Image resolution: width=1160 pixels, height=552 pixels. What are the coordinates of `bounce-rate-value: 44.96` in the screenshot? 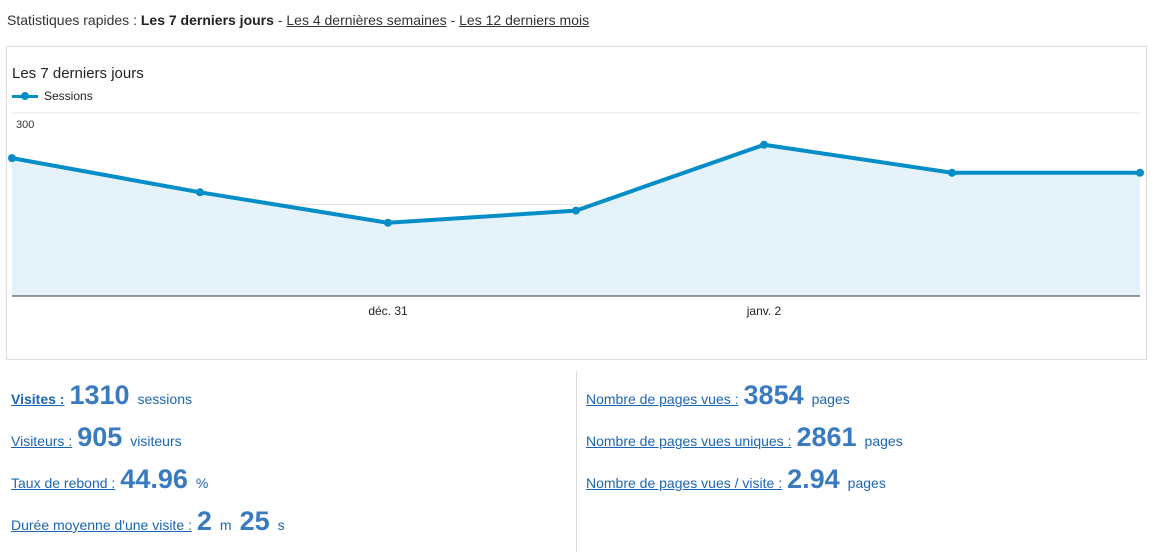 It's located at (154, 479).